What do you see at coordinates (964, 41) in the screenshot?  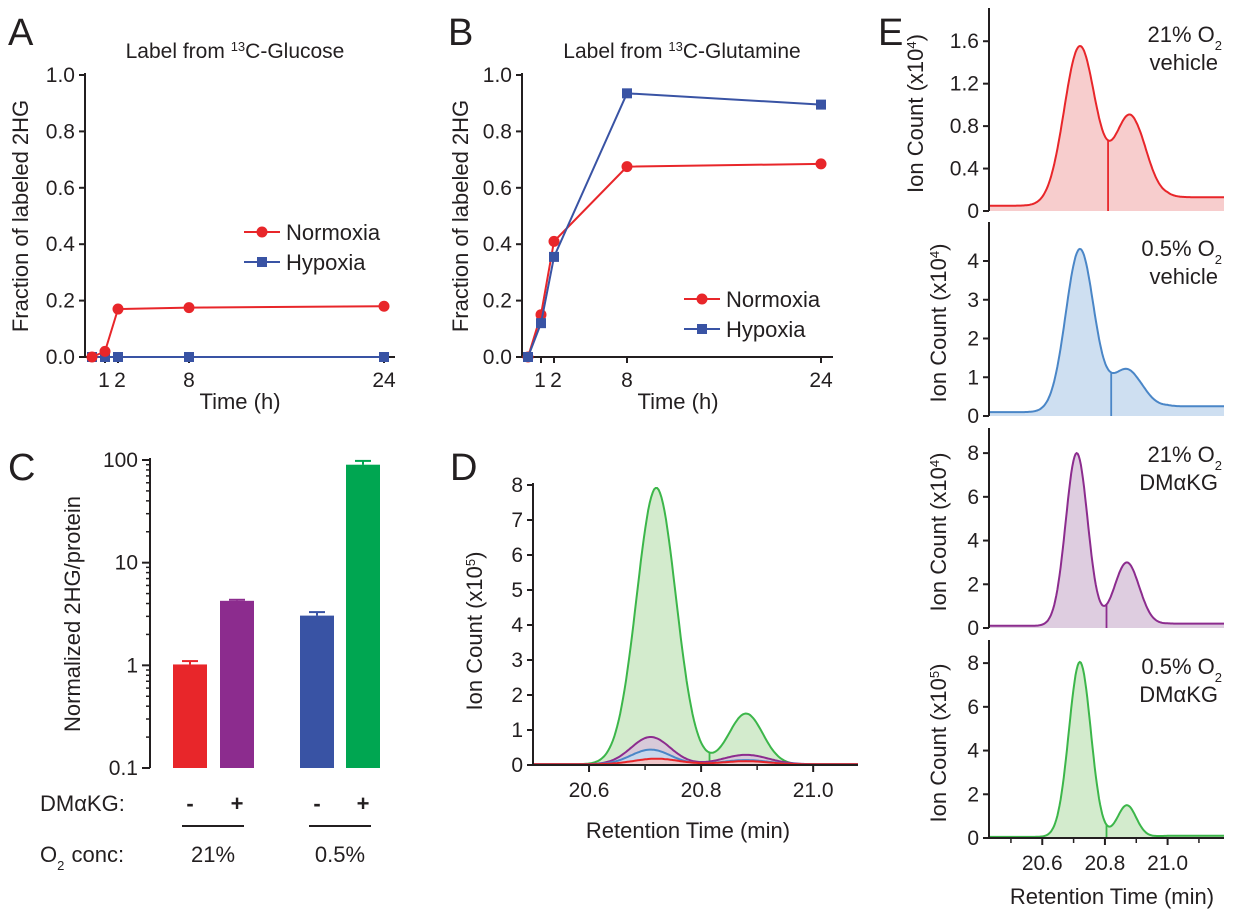 I see `y-tick-label: 1.6` at bounding box center [964, 41].